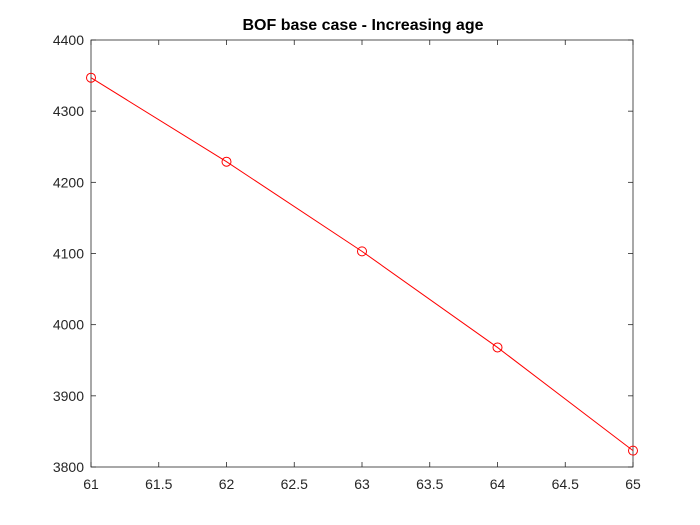 The width and height of the screenshot is (700, 525). I want to click on chart-title: BOF base case - Increasing age, so click(363, 25).